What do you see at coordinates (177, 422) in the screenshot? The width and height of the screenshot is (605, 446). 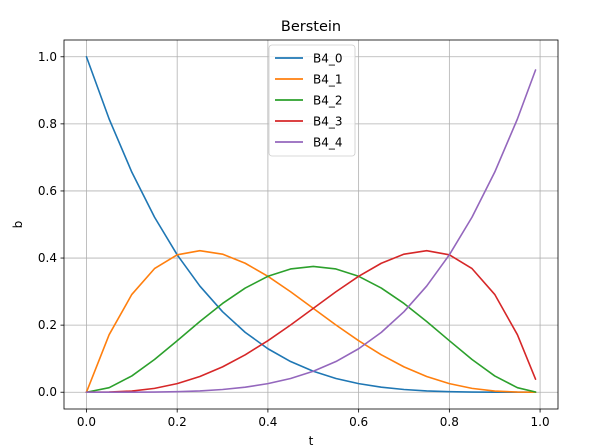 I see `x-tick-label: 0.2` at bounding box center [177, 422].